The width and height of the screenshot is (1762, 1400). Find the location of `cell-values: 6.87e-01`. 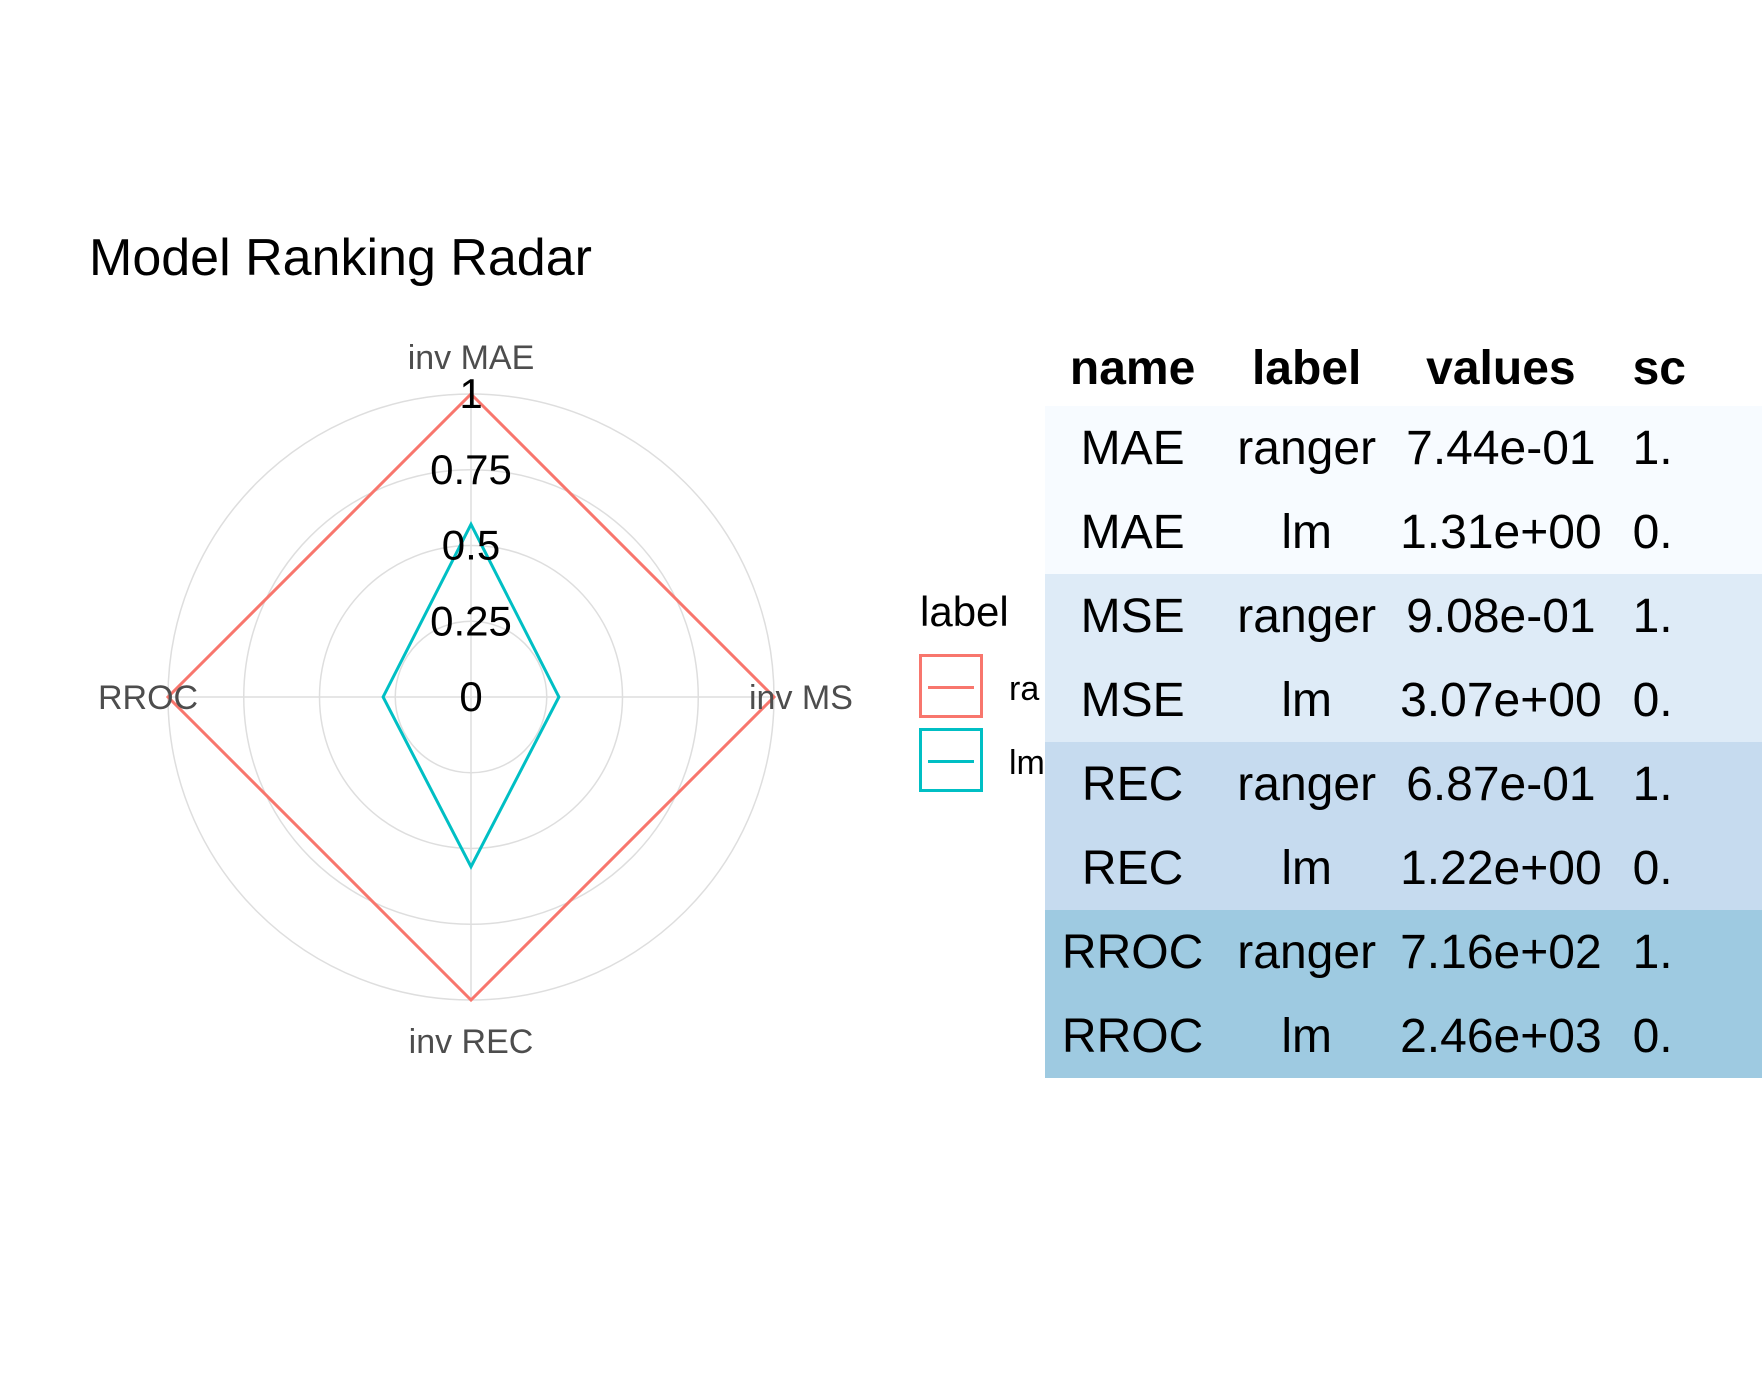

cell-values: 6.87e-01 is located at coordinates (1501, 784).